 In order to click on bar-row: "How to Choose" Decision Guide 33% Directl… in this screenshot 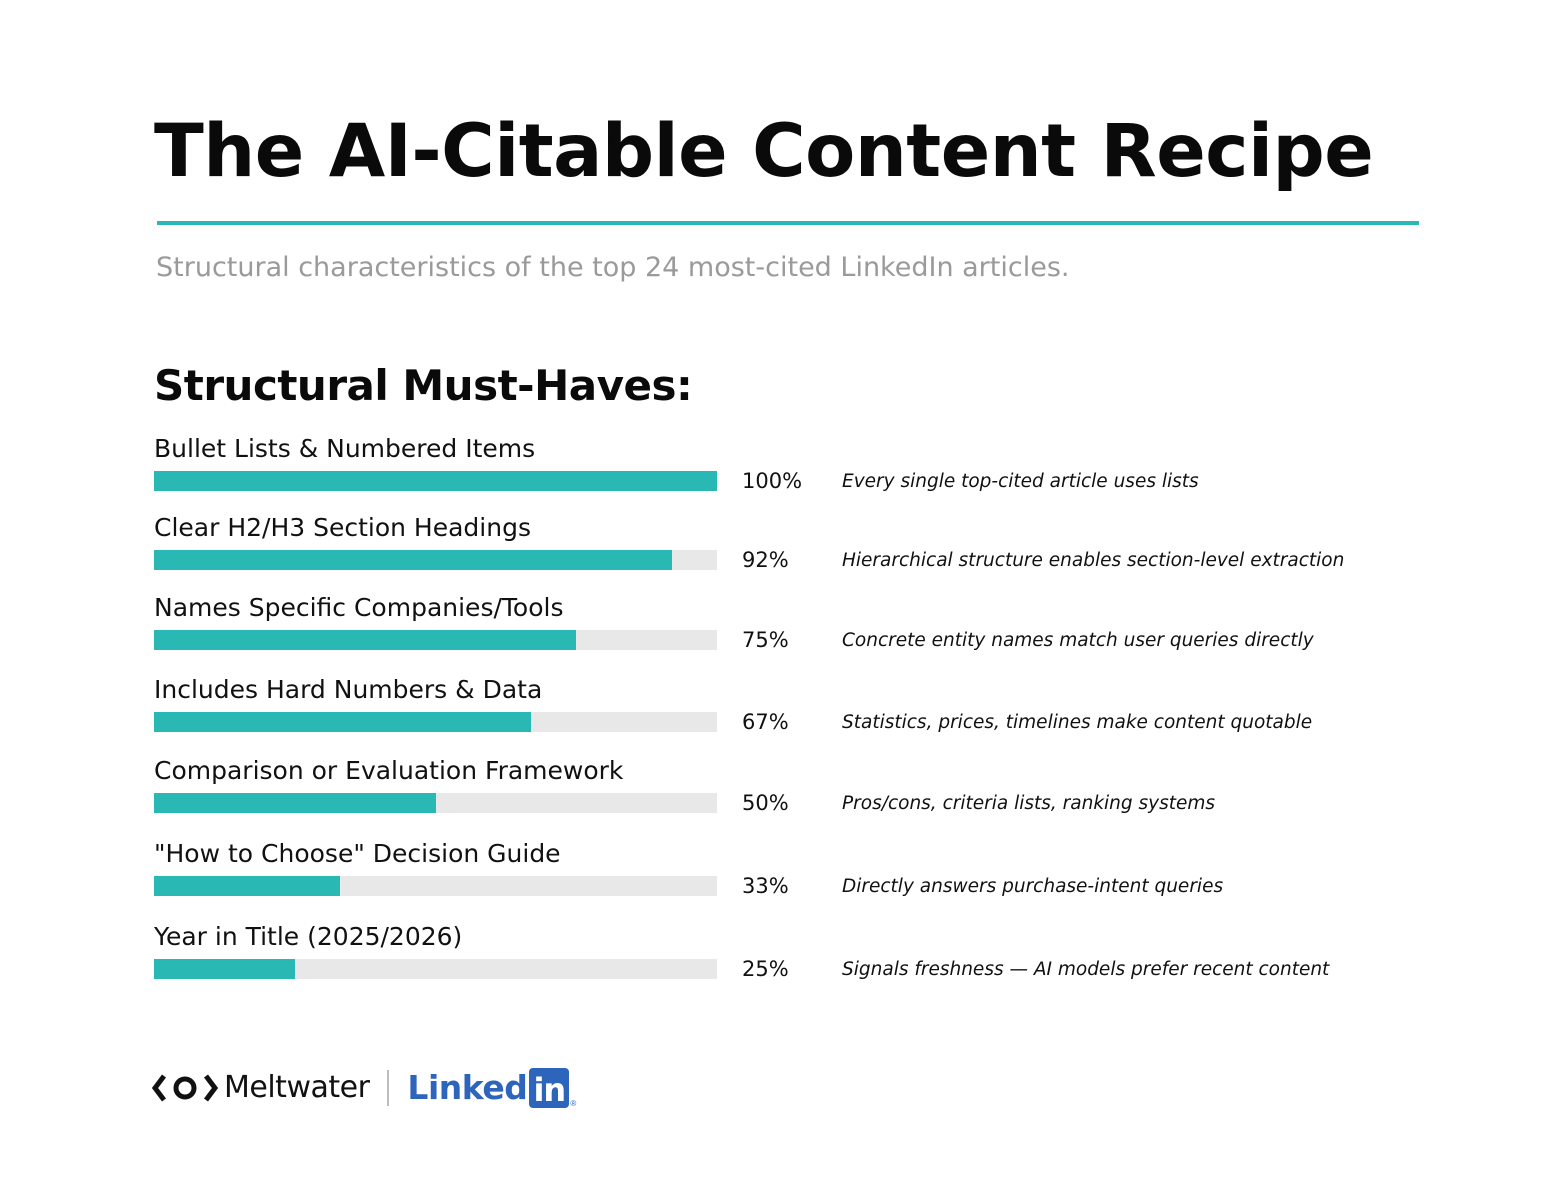, I will do `click(781, 878)`.